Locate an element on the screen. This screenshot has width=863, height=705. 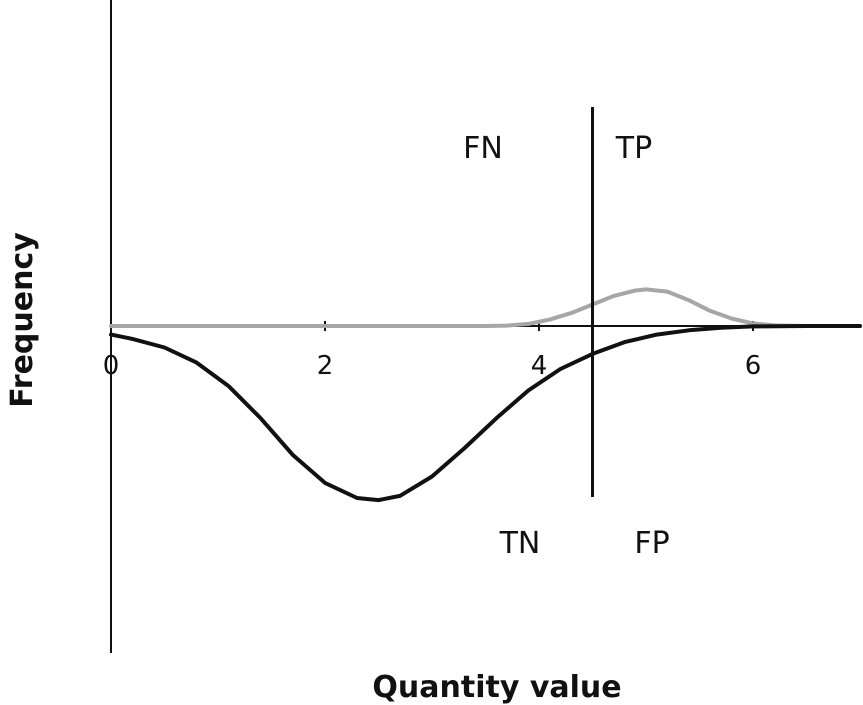
x-tick-label-0: 0 is located at coordinates (111, 366).